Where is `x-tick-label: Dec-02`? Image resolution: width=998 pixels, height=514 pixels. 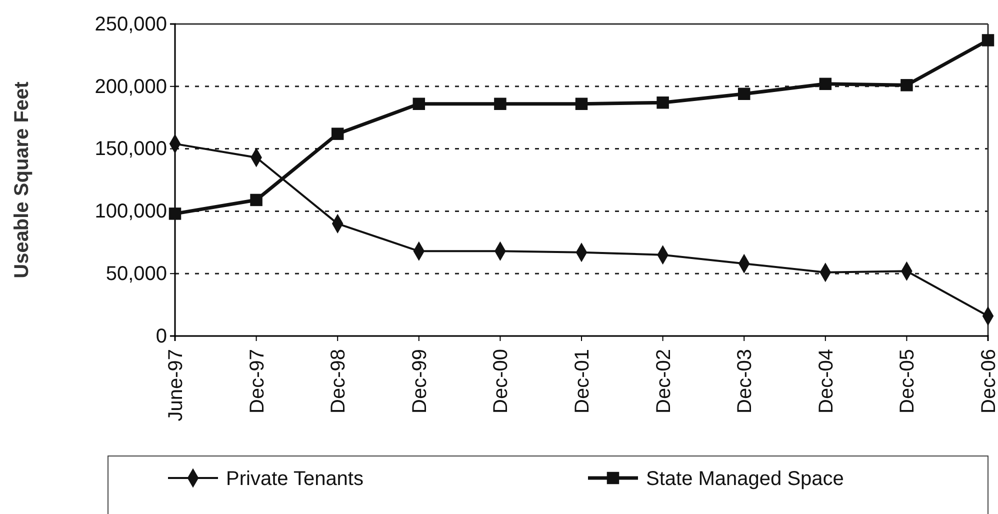 x-tick-label: Dec-02 is located at coordinates (663, 381).